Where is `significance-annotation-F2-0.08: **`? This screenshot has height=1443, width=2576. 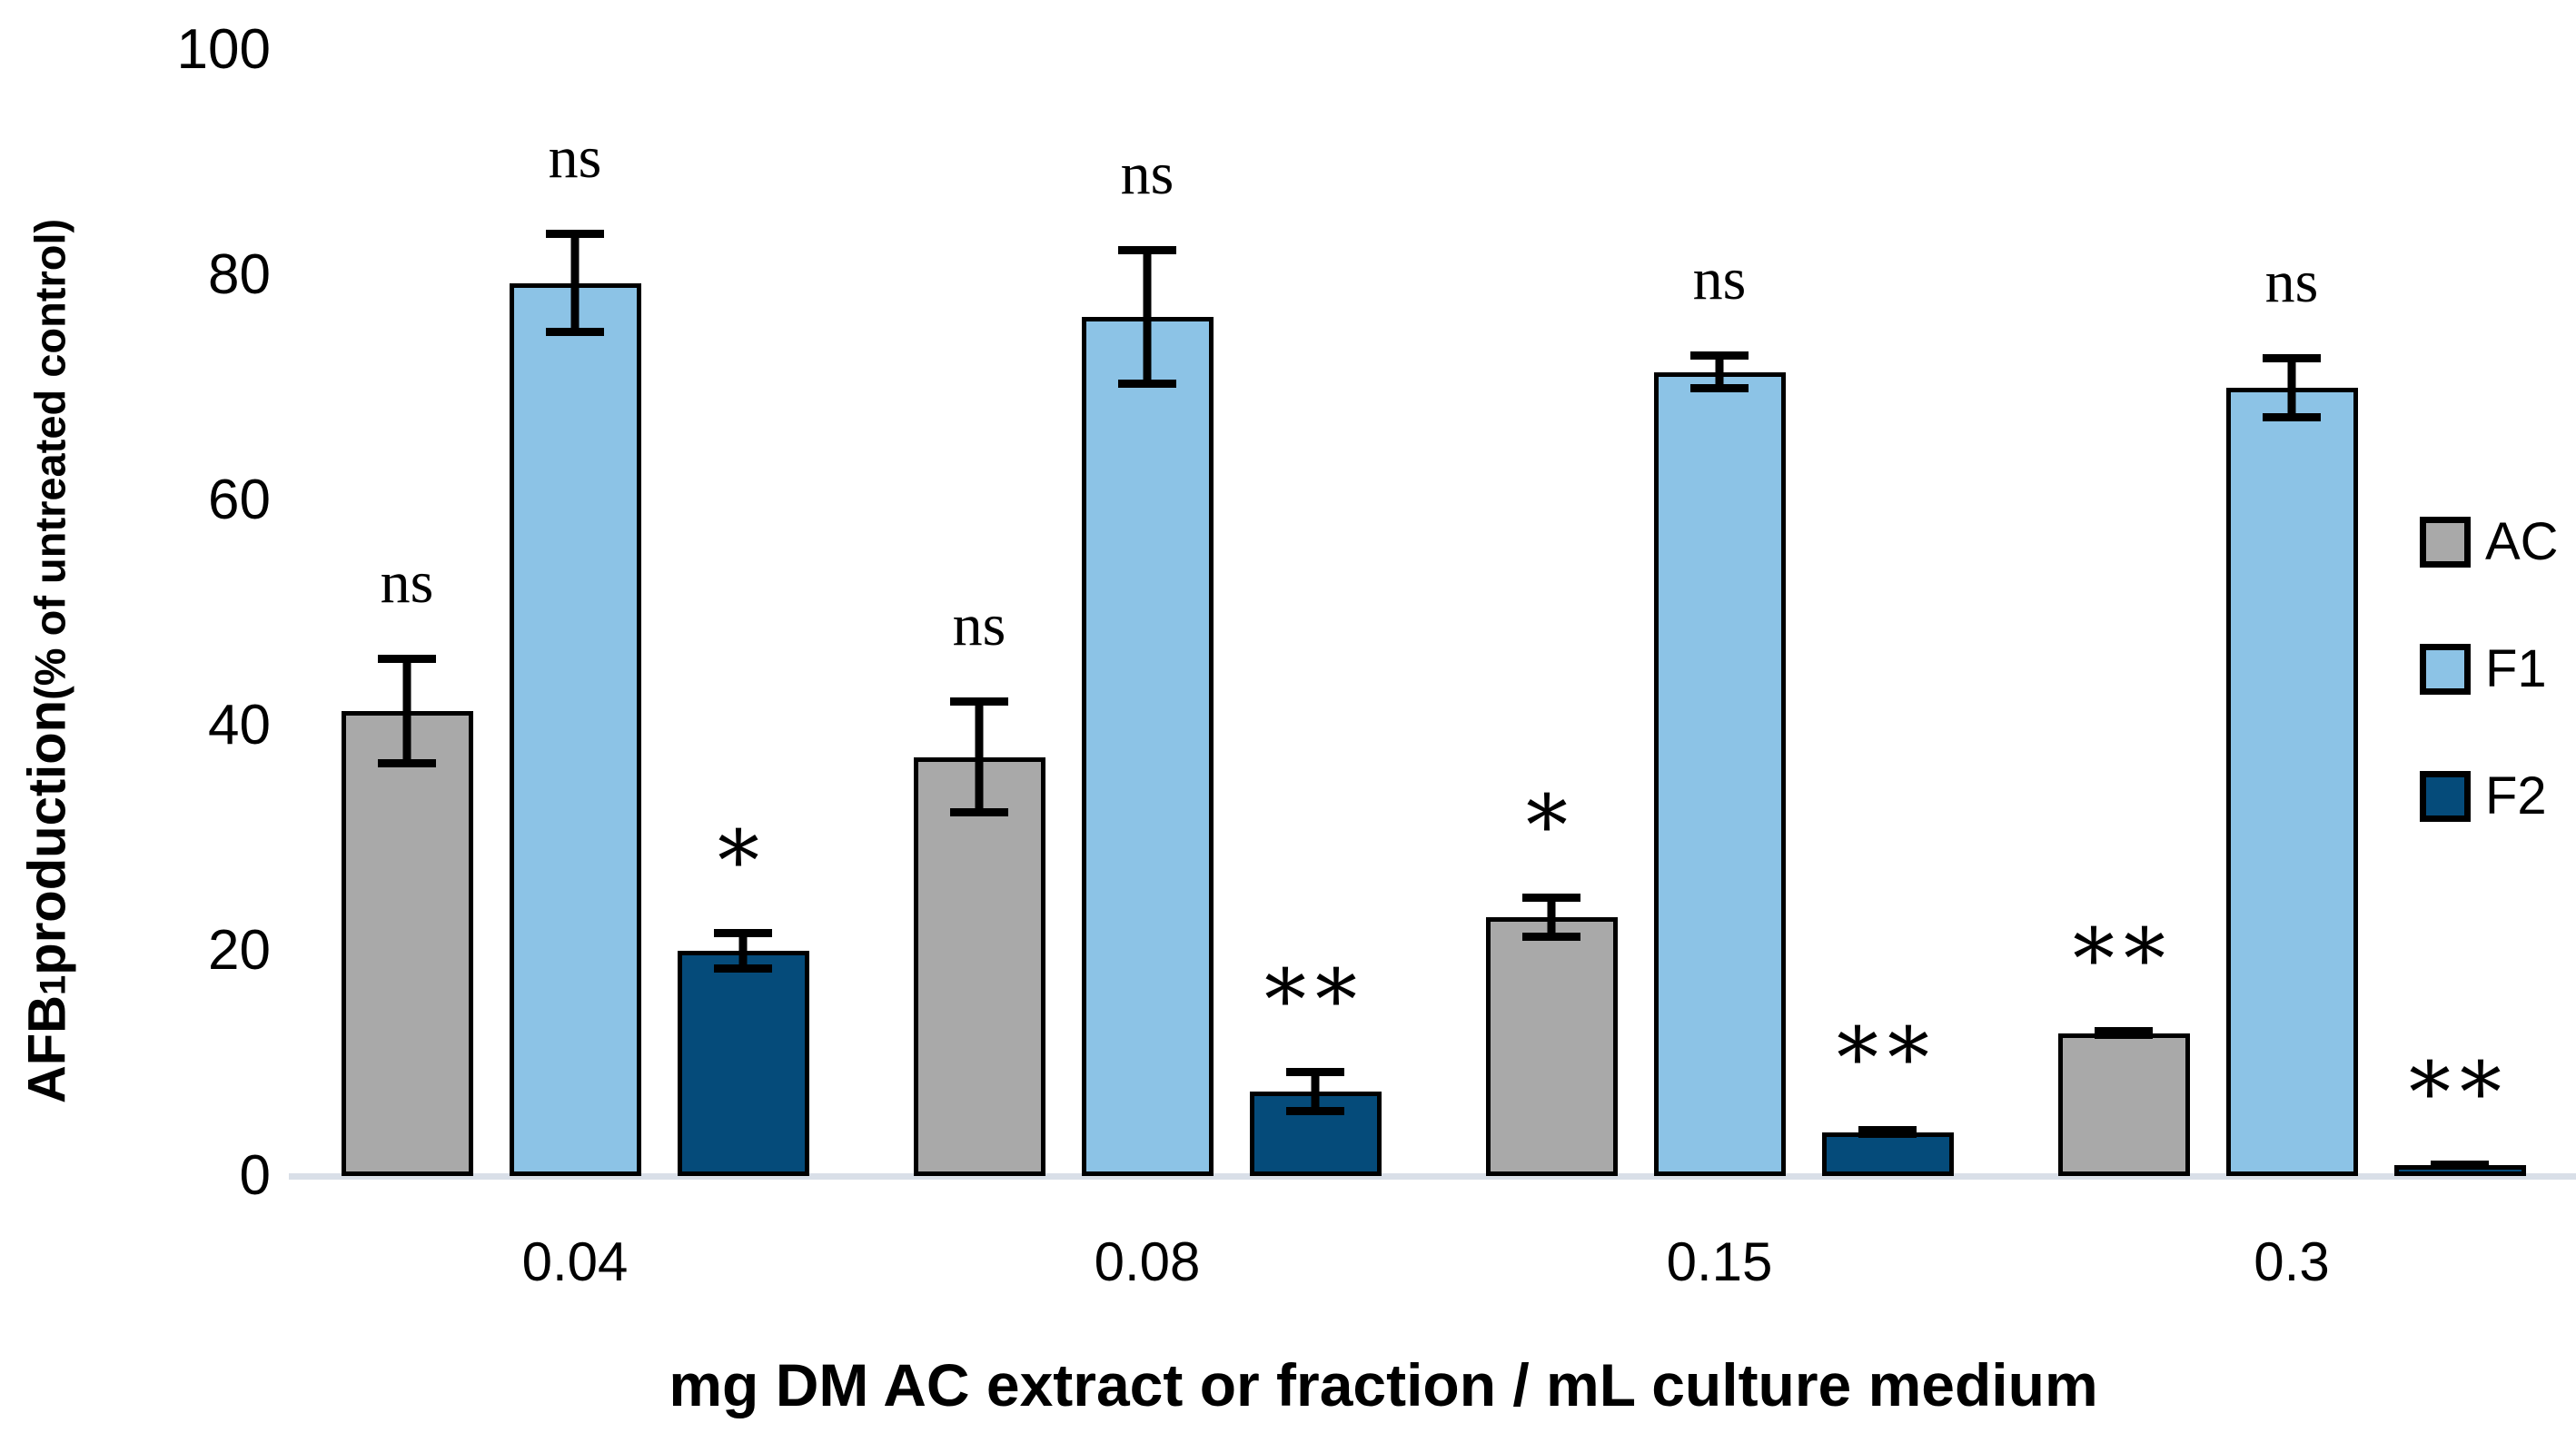
significance-annotation-F2-0.08: ** is located at coordinates (1315, 1000).